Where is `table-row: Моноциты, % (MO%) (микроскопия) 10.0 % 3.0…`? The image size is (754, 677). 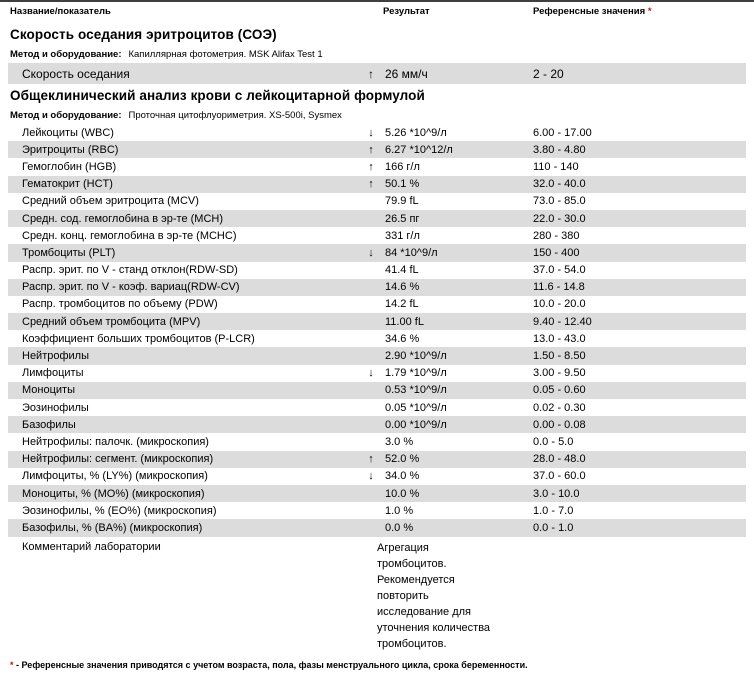
table-row: Моноциты, % (MO%) (микроскопия) 10.0 % 3.0… is located at coordinates (377, 493).